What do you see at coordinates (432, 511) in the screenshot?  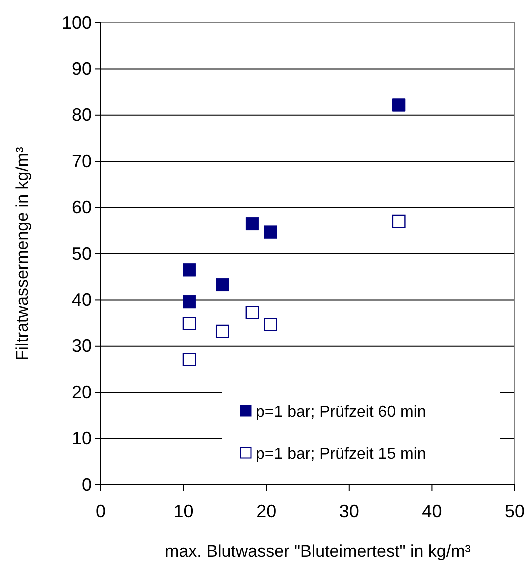 I see `x-tick-label: 40` at bounding box center [432, 511].